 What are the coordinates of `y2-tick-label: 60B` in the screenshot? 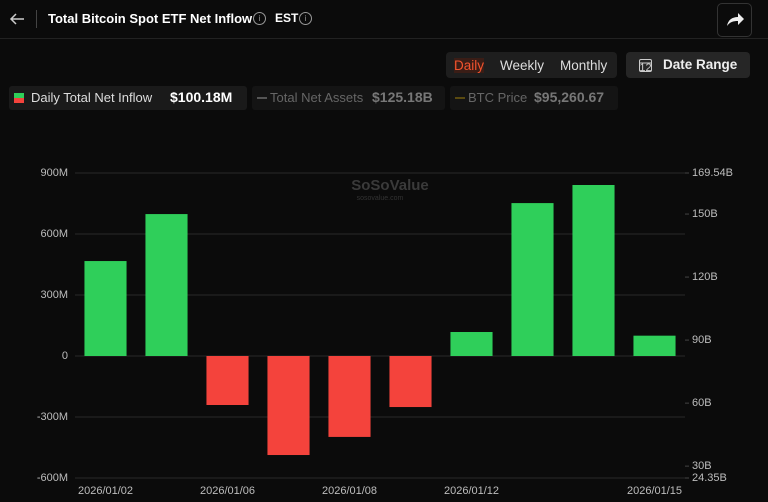 It's located at (702, 403).